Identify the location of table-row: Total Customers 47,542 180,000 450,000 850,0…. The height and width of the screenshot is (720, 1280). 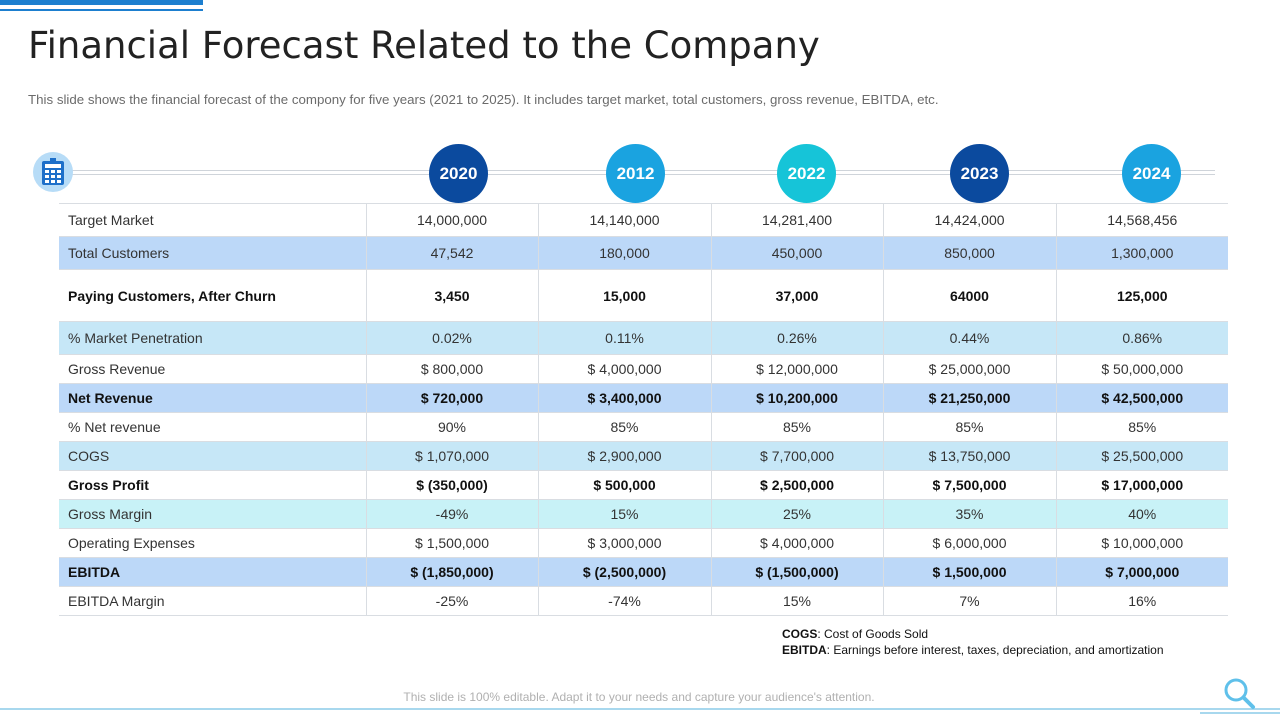
(643, 253).